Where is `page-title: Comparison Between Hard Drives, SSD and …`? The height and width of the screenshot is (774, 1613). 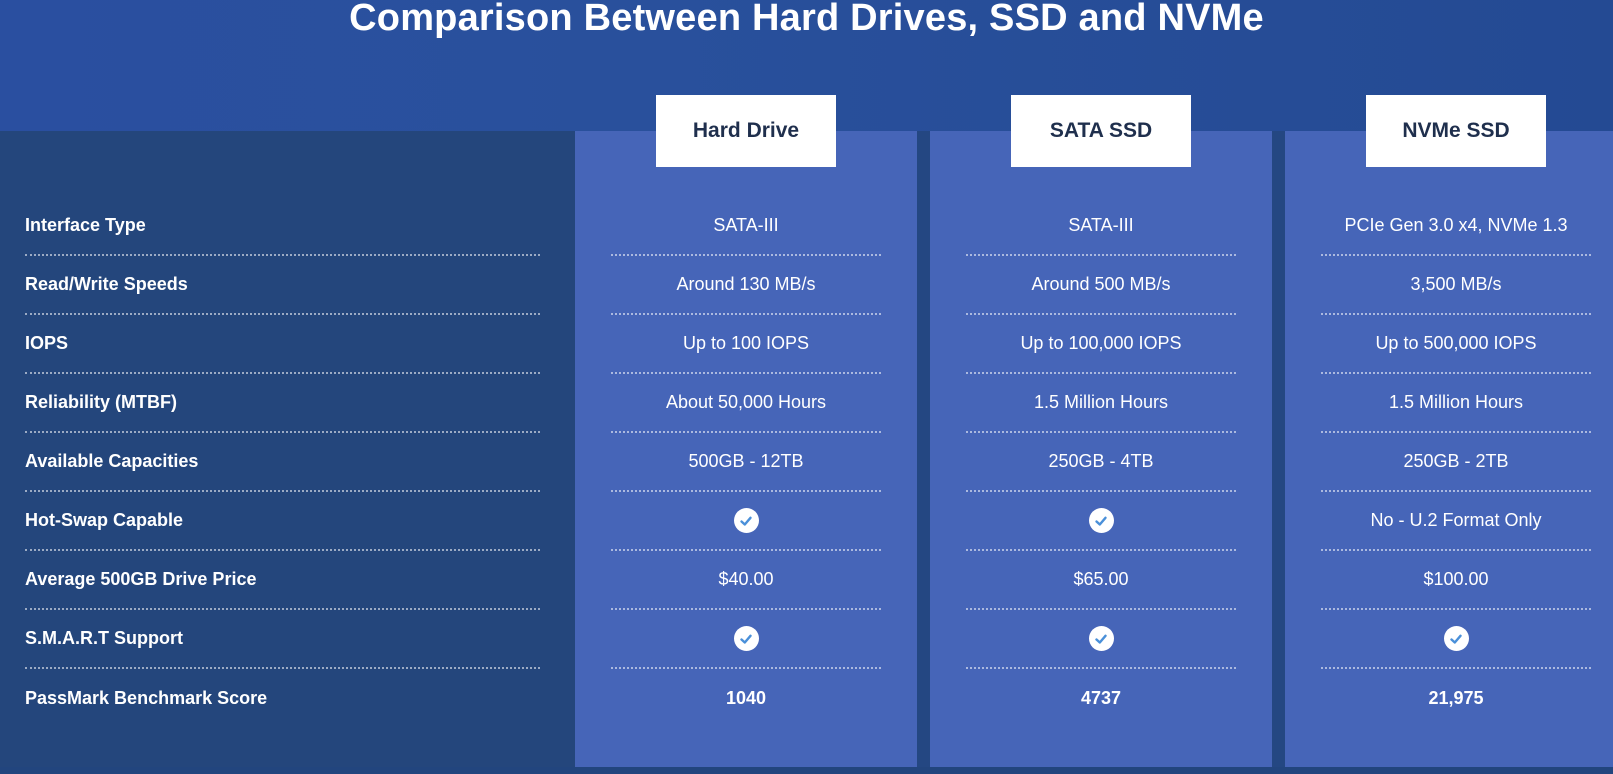 page-title: Comparison Between Hard Drives, SSD and … is located at coordinates (806, 19).